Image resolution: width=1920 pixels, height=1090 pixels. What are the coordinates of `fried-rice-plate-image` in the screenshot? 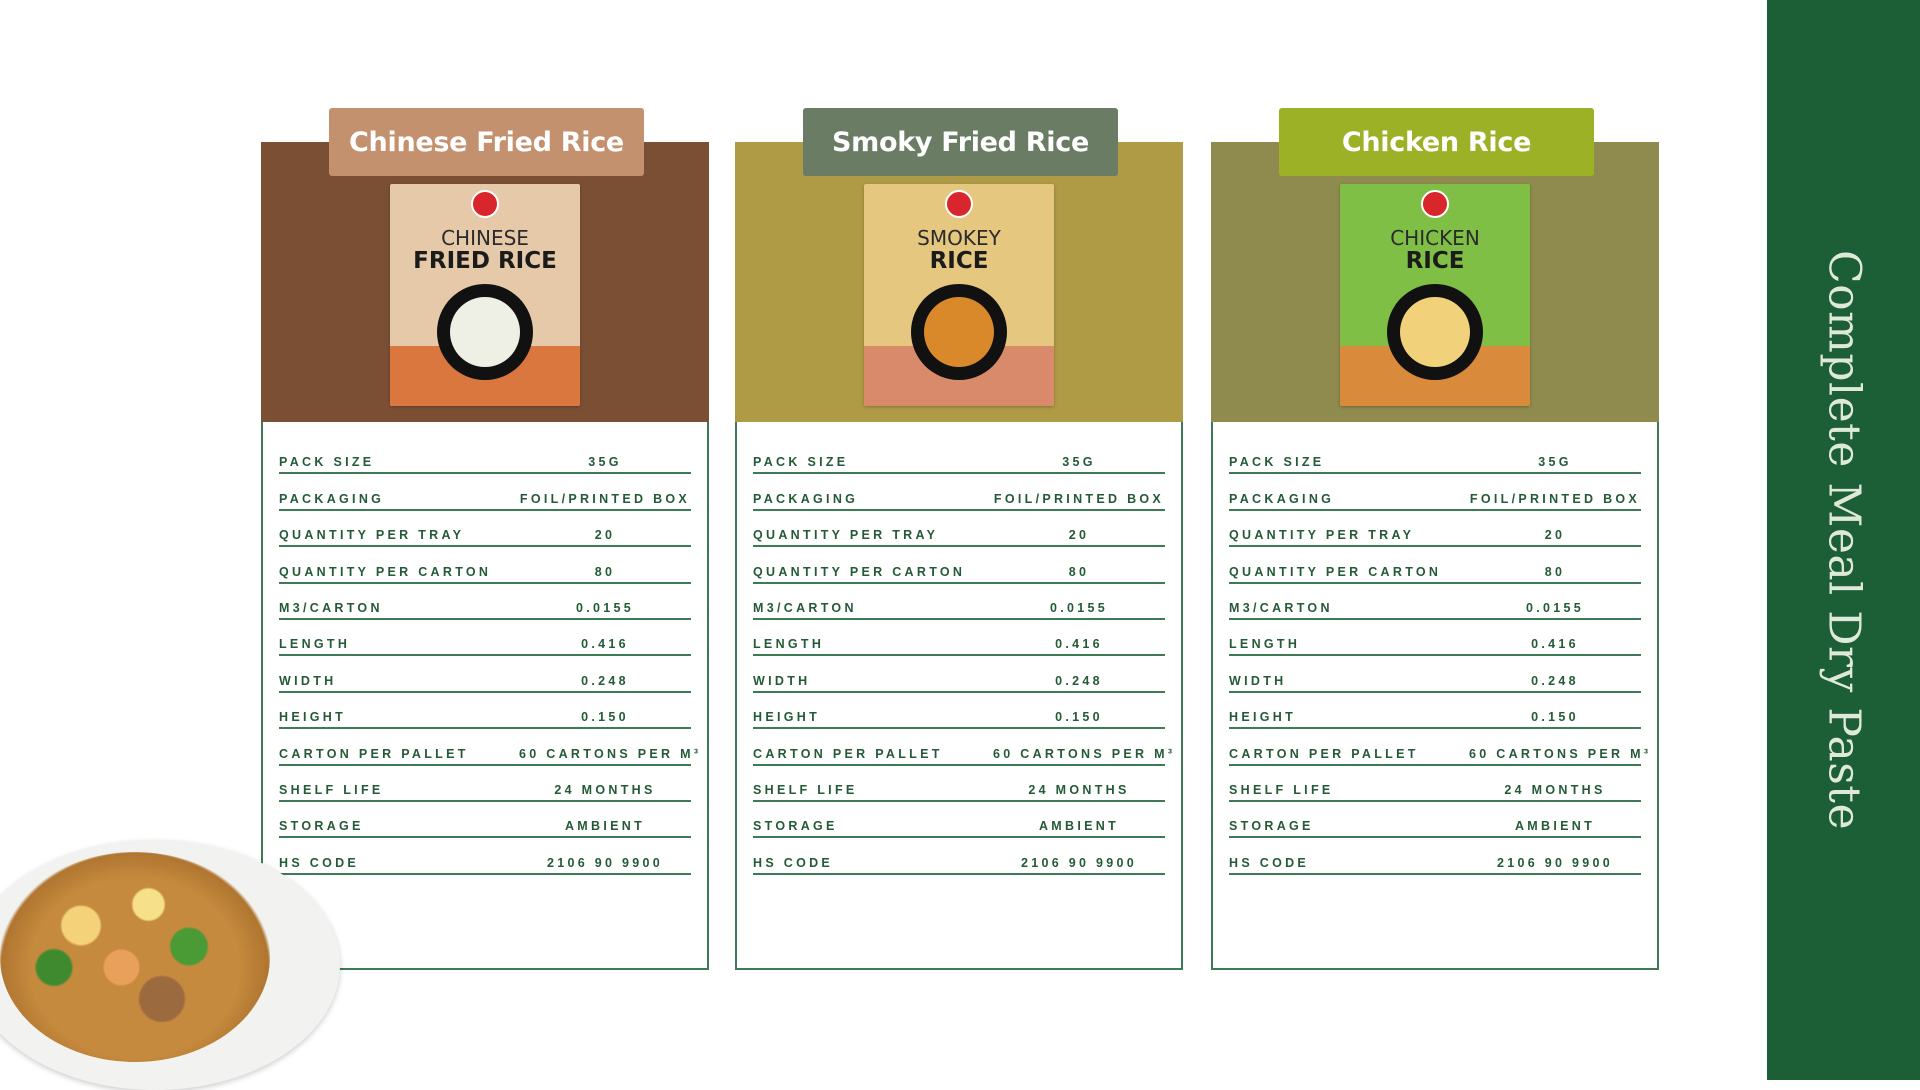 It's located at (170, 965).